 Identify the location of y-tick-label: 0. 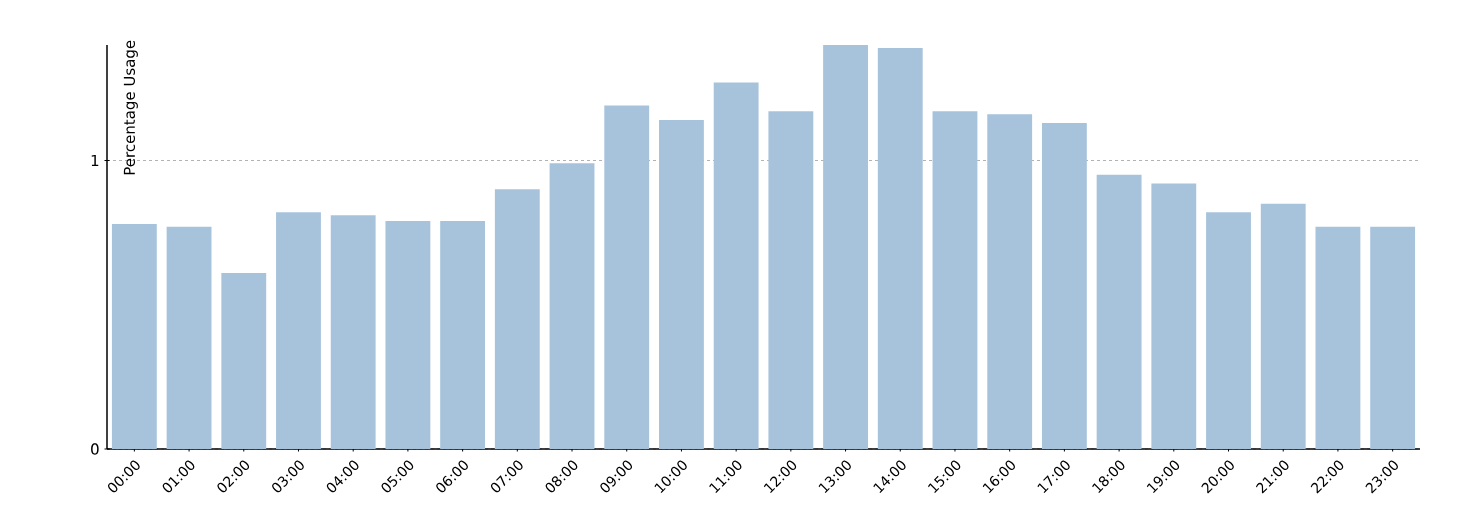
(95, 449).